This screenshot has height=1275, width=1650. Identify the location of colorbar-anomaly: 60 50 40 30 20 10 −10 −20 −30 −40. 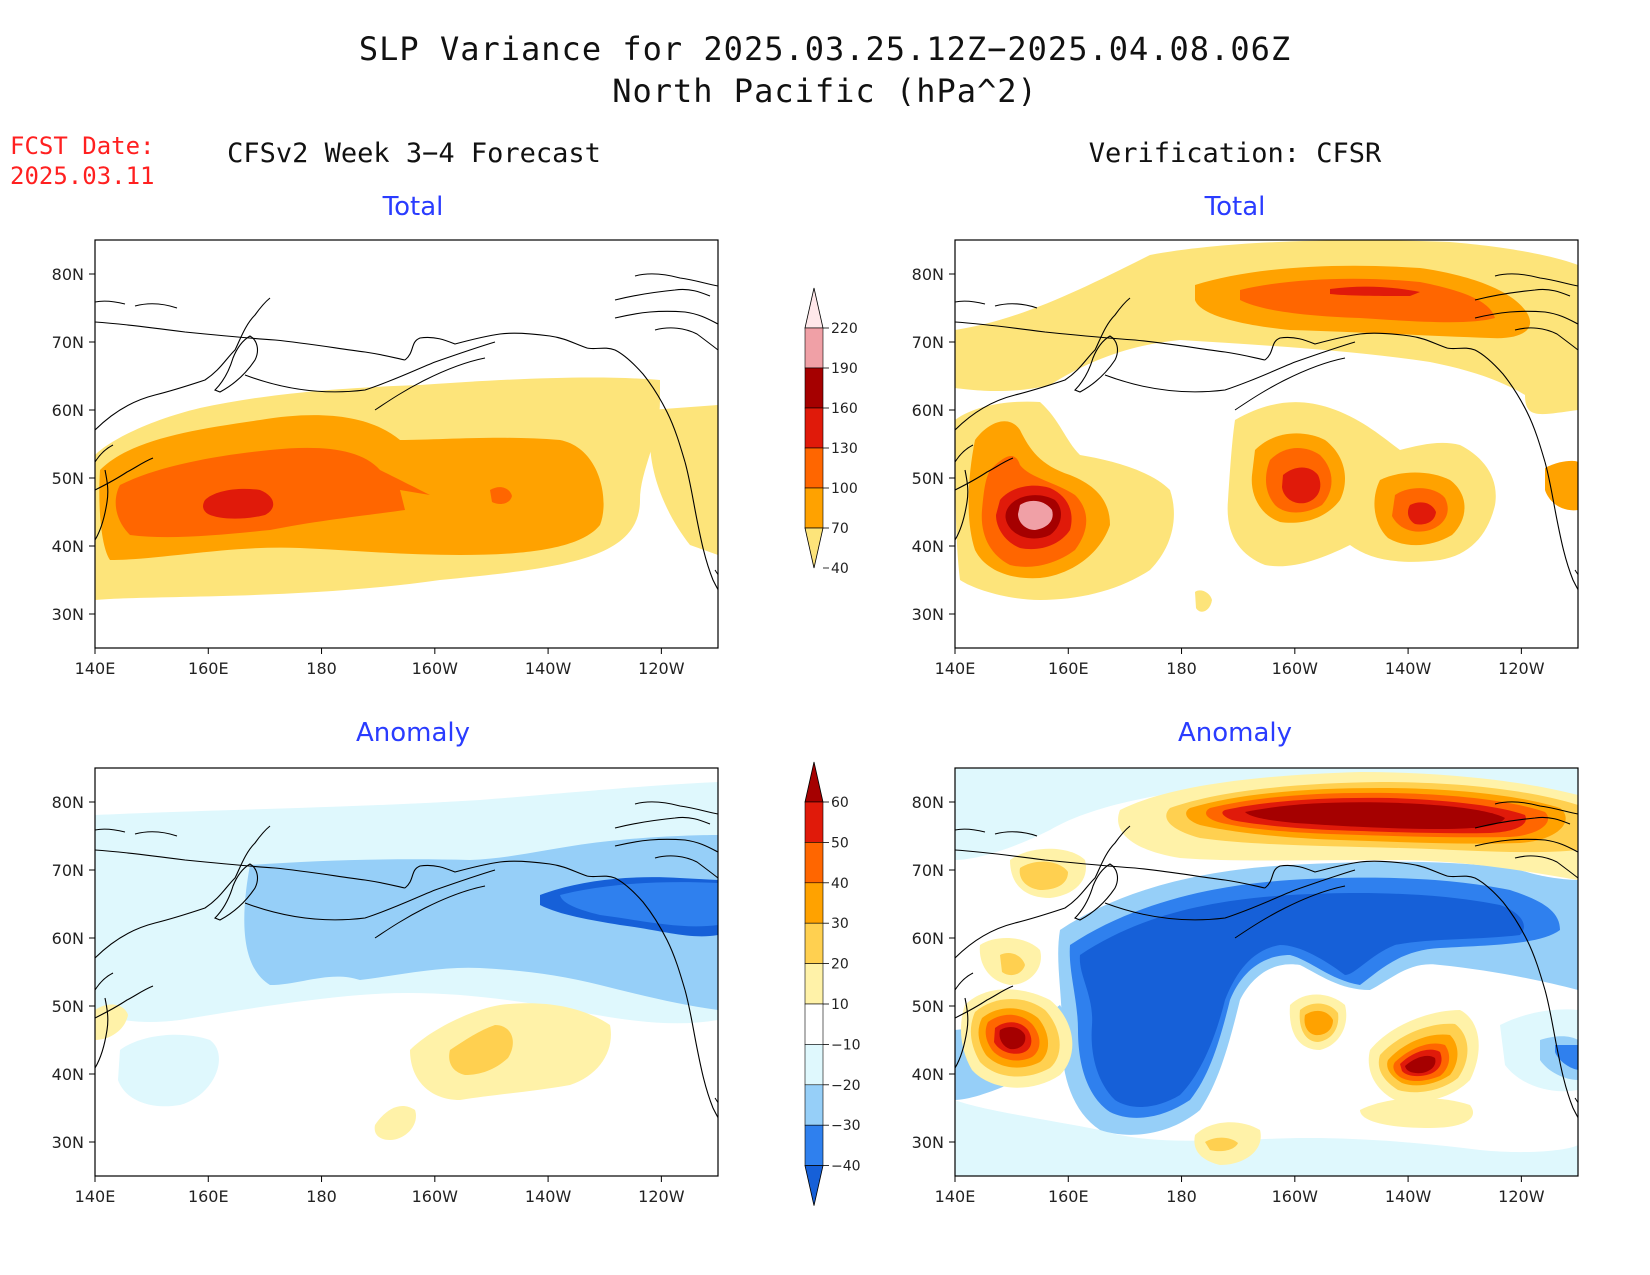
(832, 983).